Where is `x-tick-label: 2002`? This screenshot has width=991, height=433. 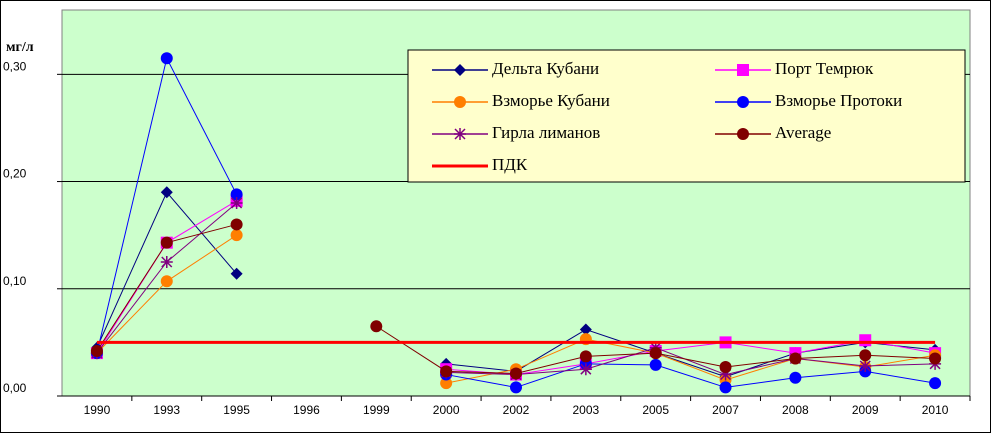
x-tick-label: 2002 is located at coordinates (516, 410).